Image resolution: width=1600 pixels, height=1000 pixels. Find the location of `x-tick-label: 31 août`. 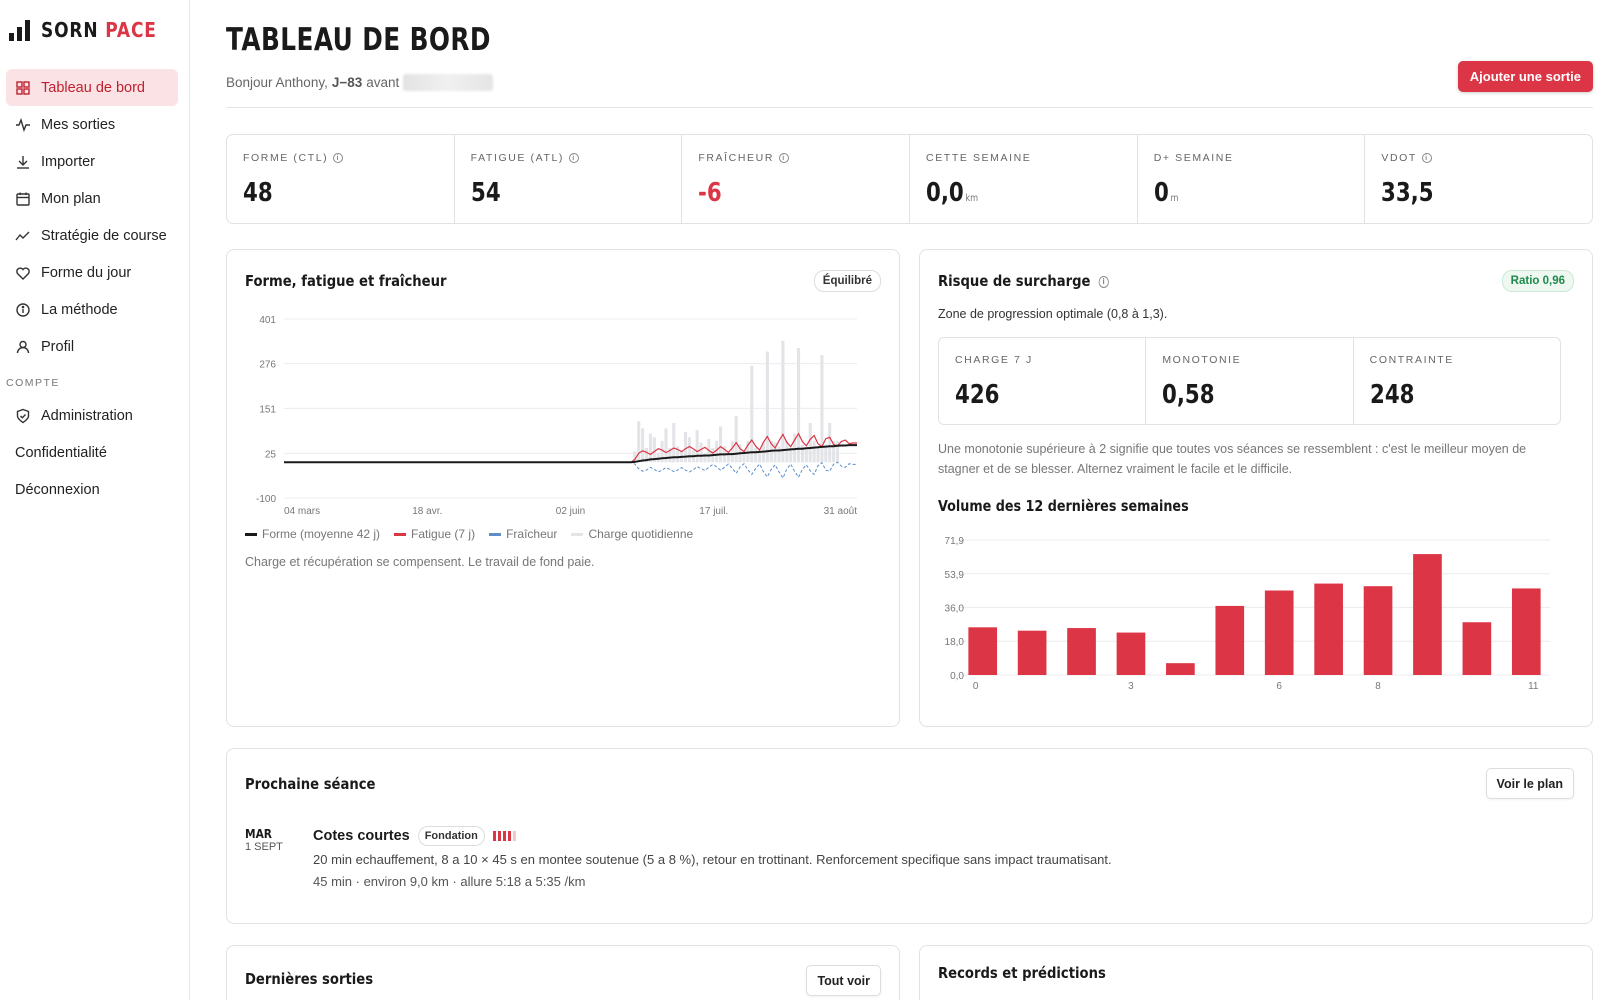

x-tick-label: 31 août is located at coordinates (841, 511).